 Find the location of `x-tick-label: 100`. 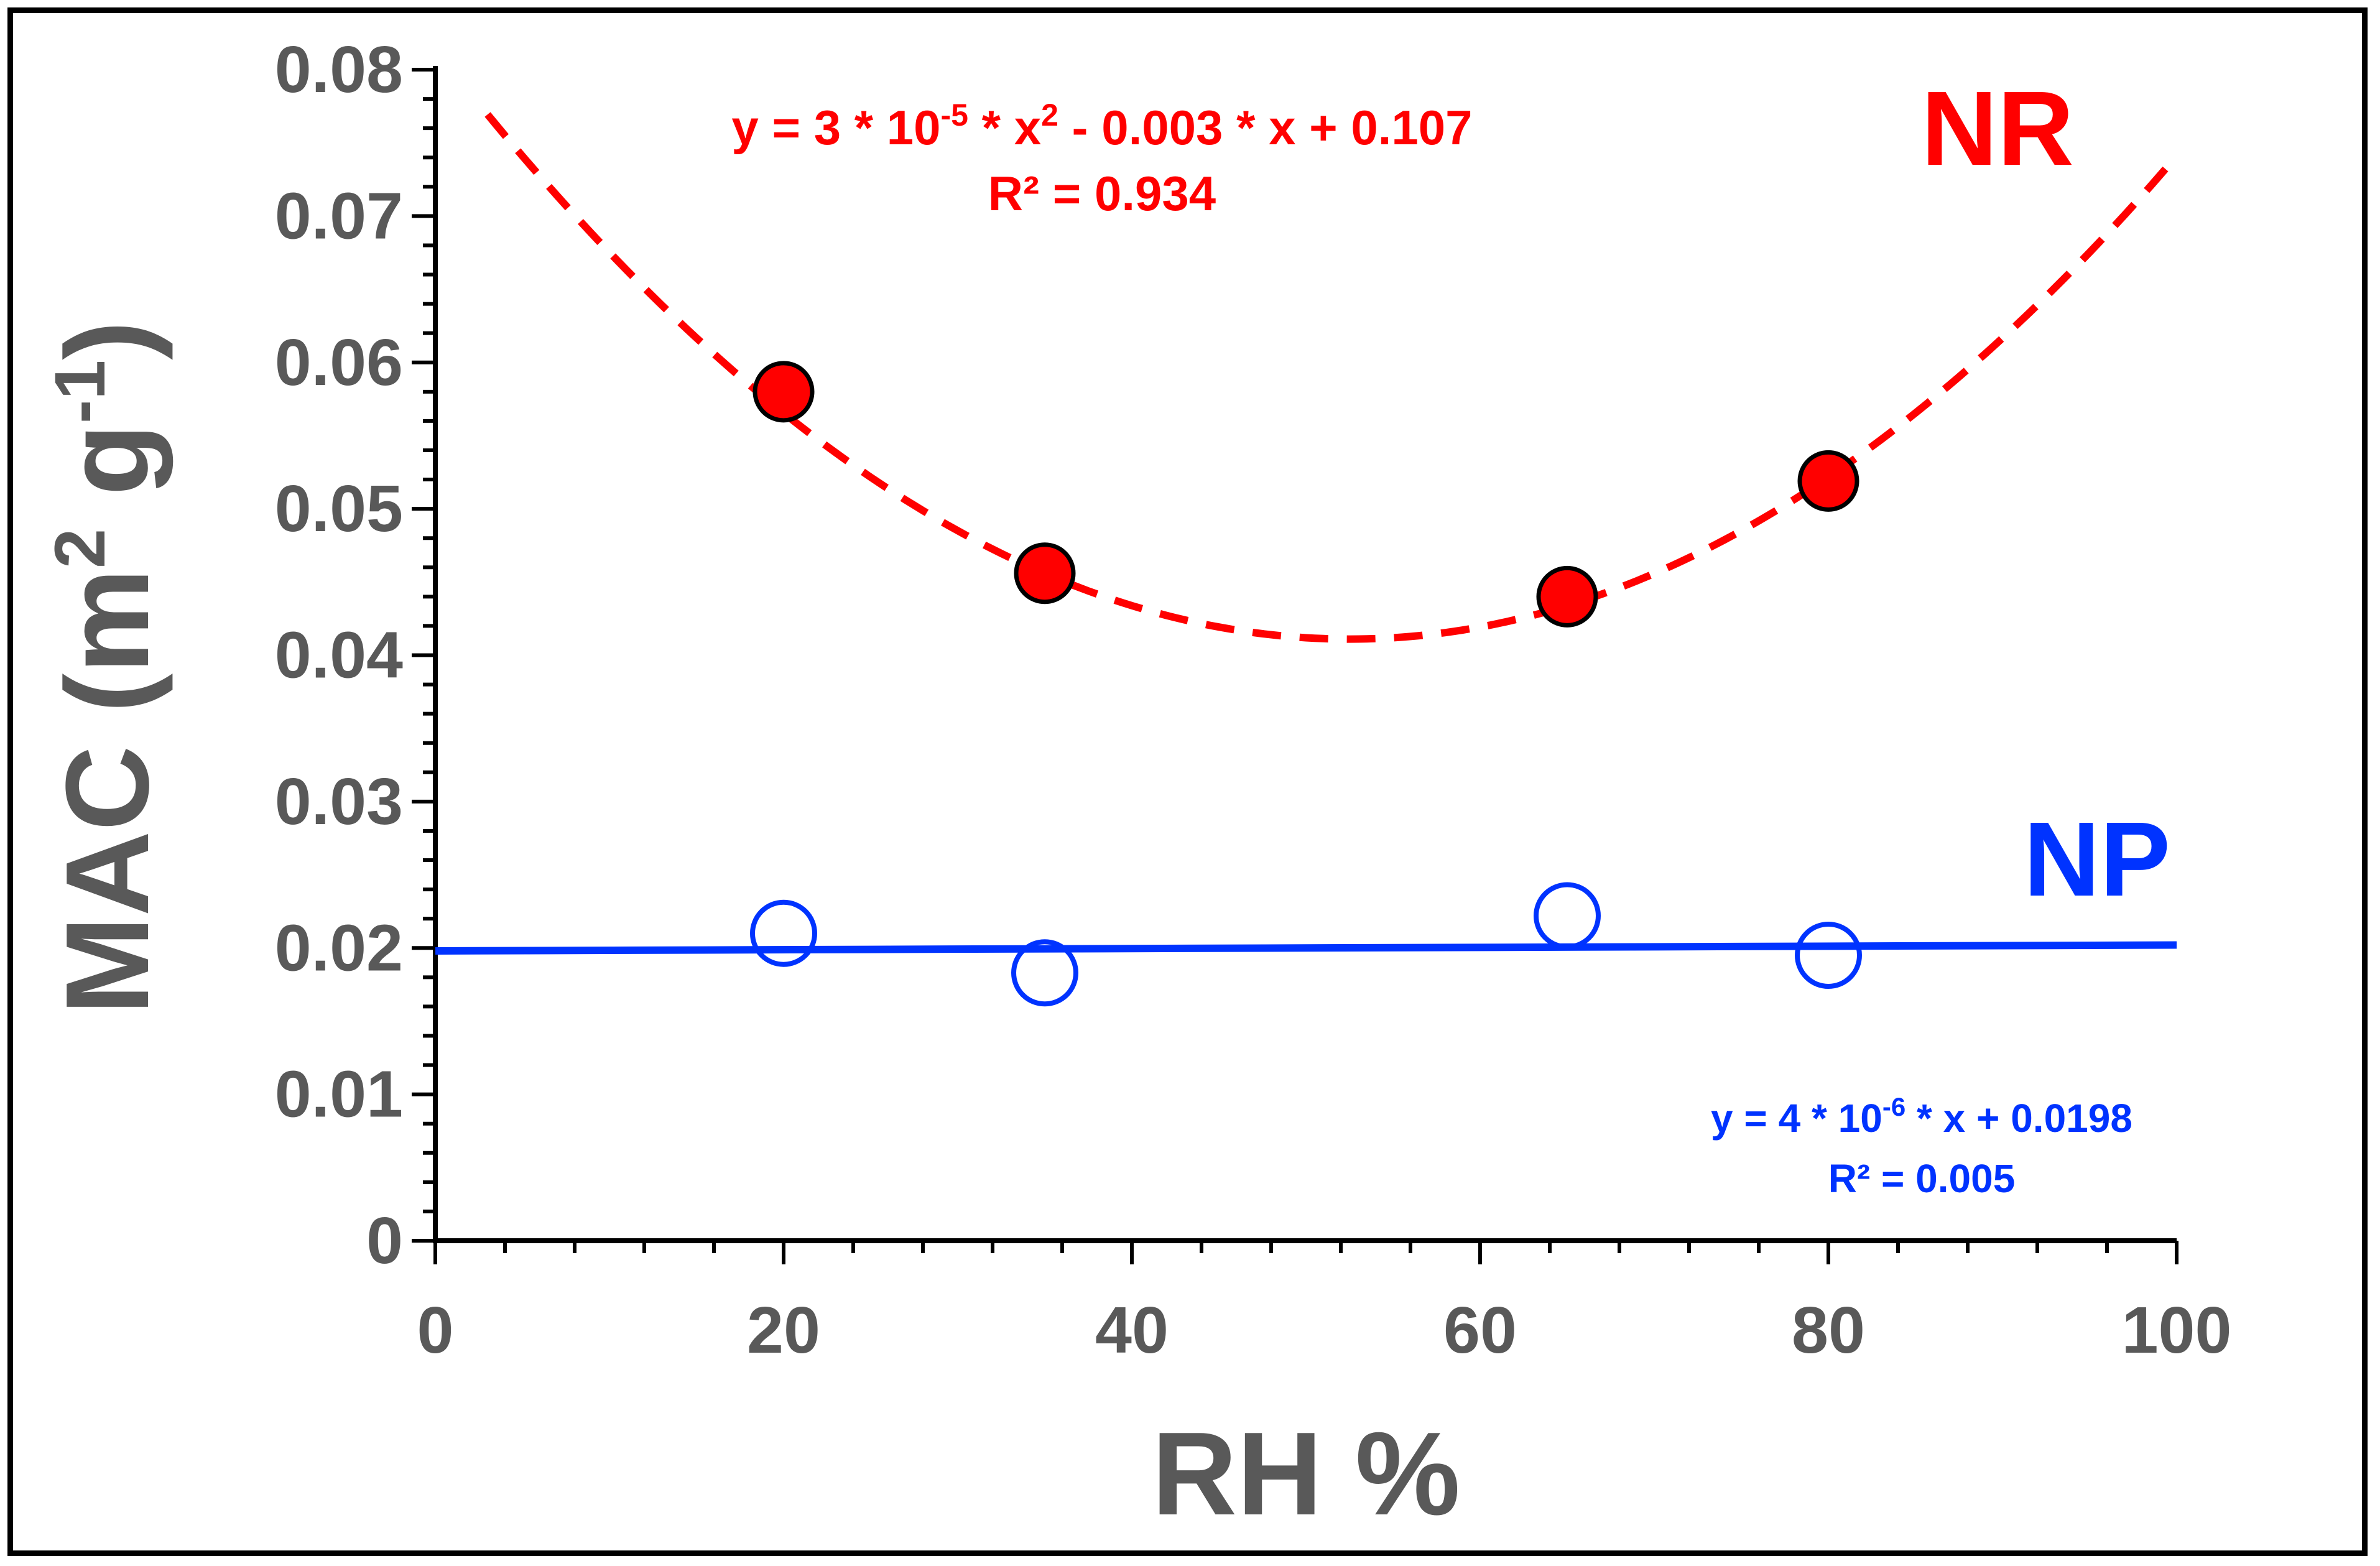

x-tick-label: 100 is located at coordinates (2177, 1330).